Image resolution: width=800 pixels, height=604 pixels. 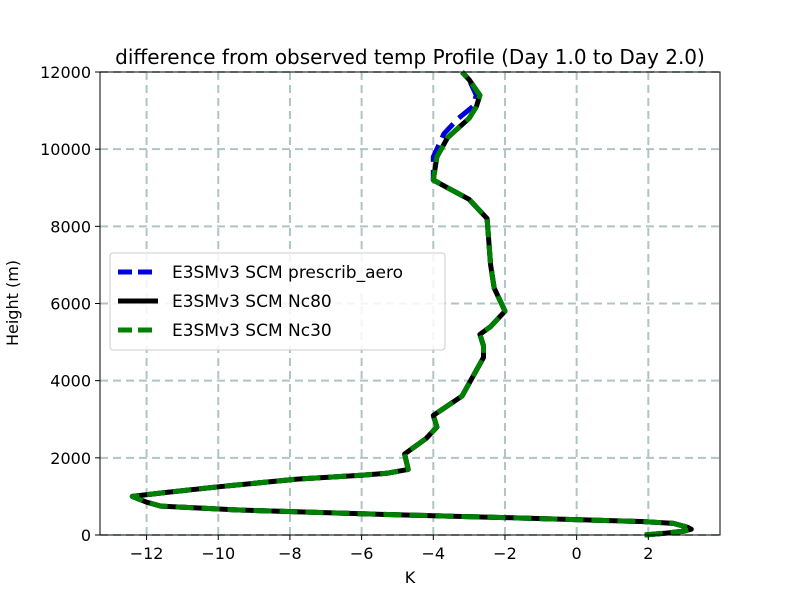 What do you see at coordinates (252, 302) in the screenshot?
I see `legend-label-2: E3SMv3 SCM Nc80` at bounding box center [252, 302].